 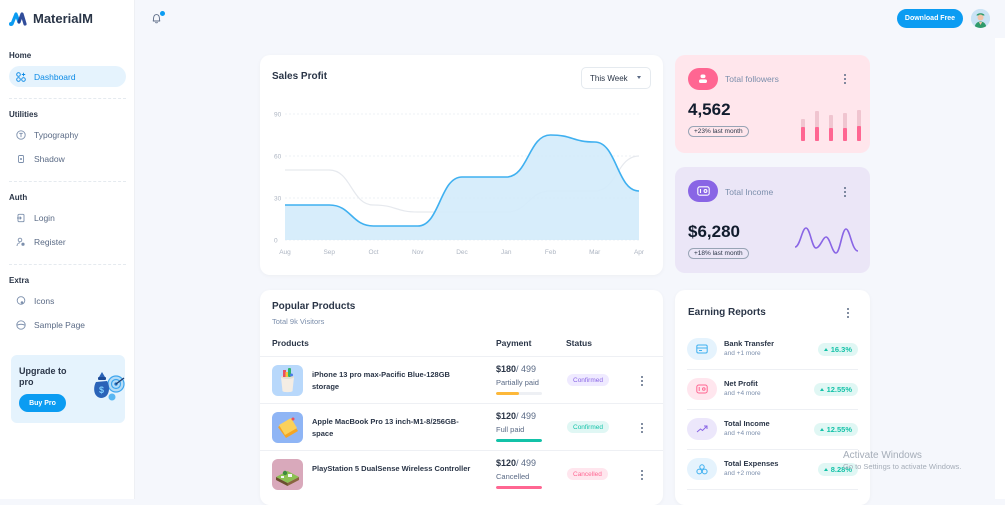 I want to click on earning-report-title: Bank Transfer, so click(x=749, y=343).